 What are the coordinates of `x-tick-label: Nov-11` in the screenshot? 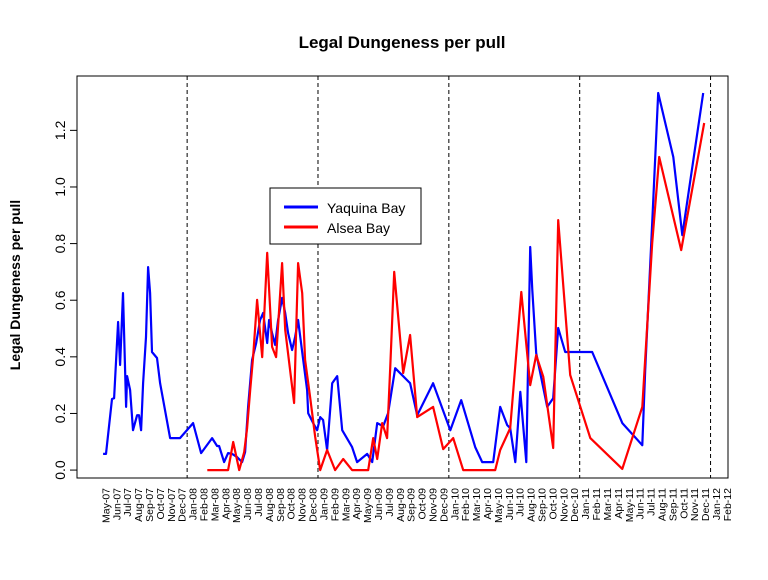 It's located at (695, 504).